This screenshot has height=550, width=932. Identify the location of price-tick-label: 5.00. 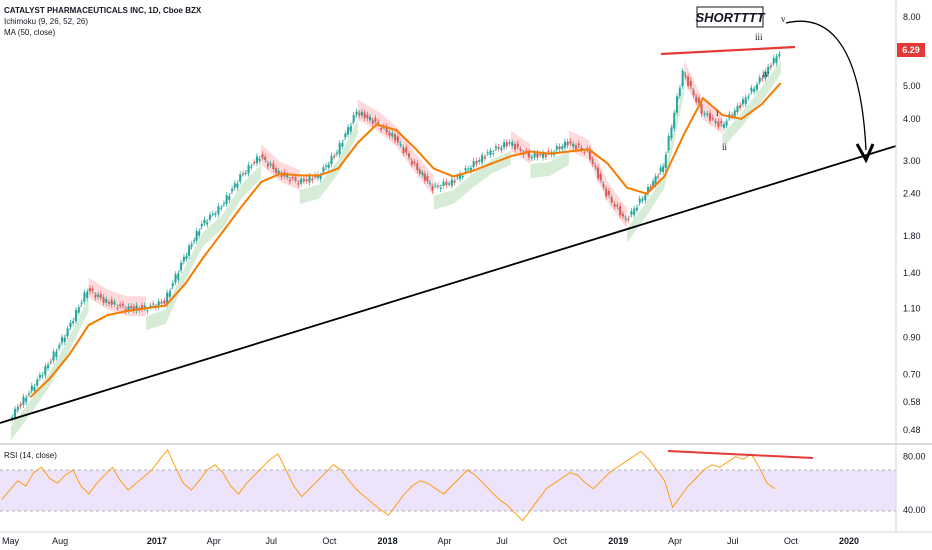
(912, 86).